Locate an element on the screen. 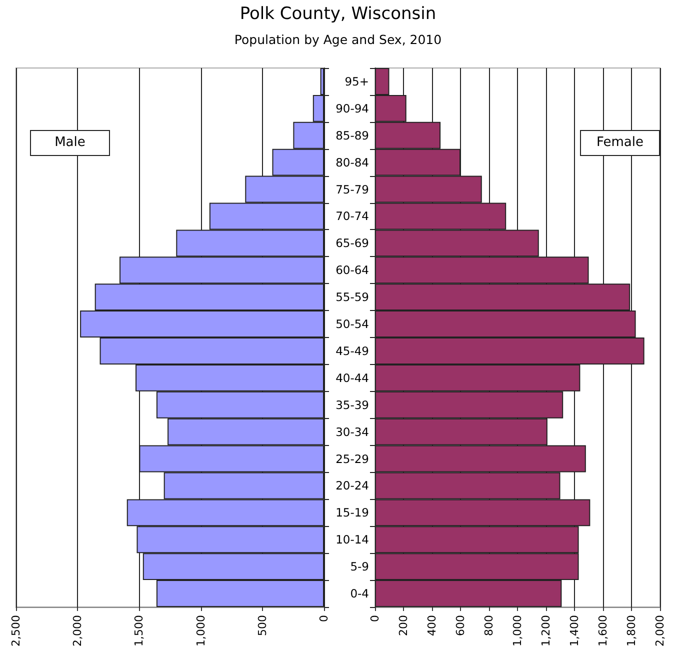 This screenshot has width=676, height=657. x-tick-label: 800 is located at coordinates (489, 625).